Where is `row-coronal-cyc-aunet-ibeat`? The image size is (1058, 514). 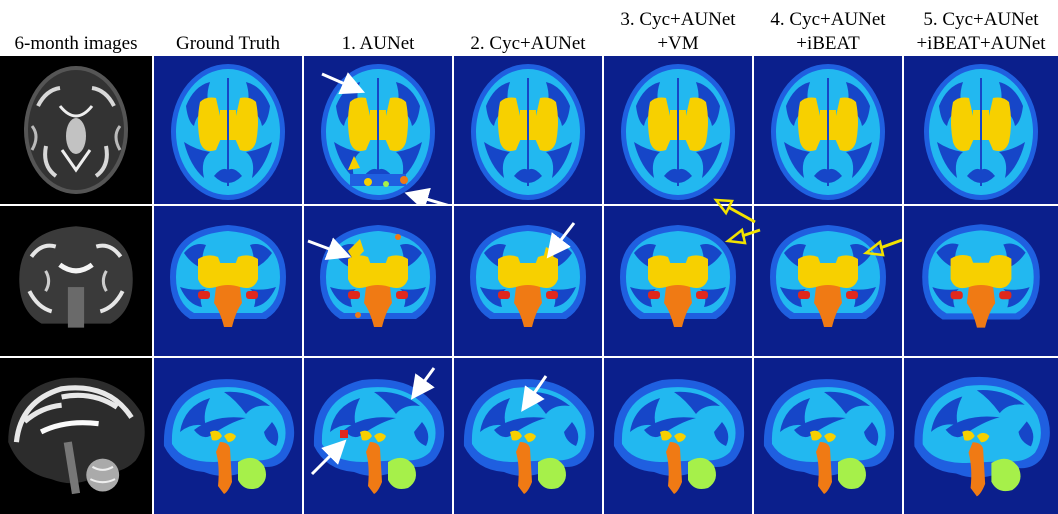
row-coronal-cyc-aunet-ibeat is located at coordinates (828, 281).